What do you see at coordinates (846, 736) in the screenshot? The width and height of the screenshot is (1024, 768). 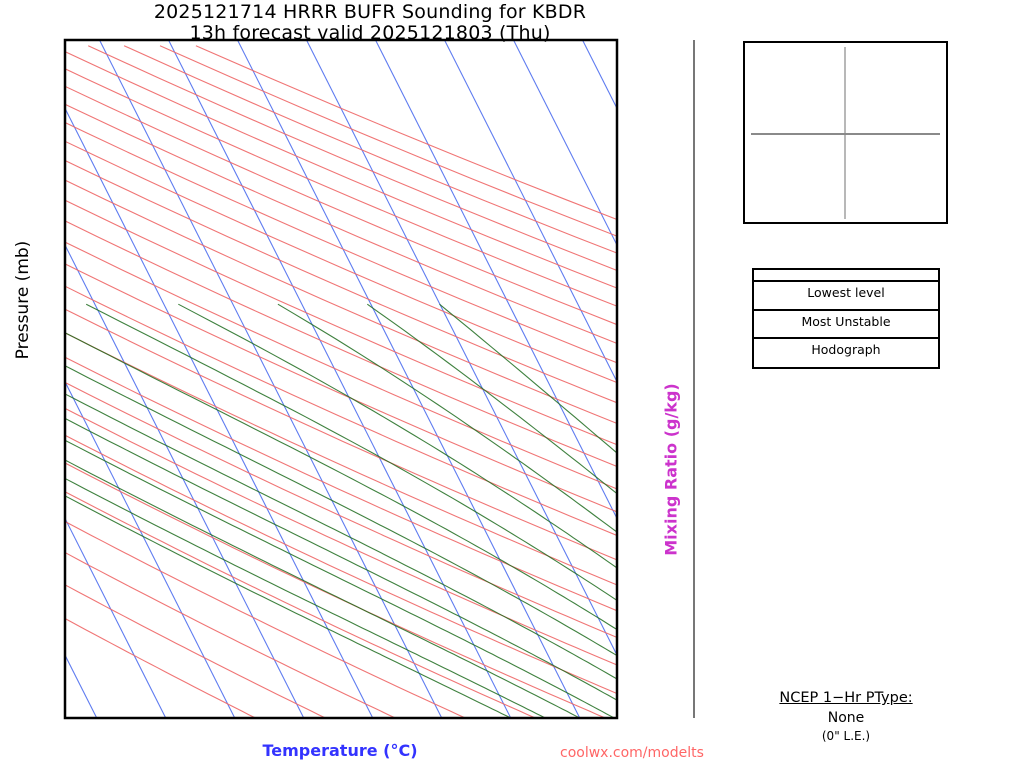 I see `ptype-accumulation: (0" L.E.)` at bounding box center [846, 736].